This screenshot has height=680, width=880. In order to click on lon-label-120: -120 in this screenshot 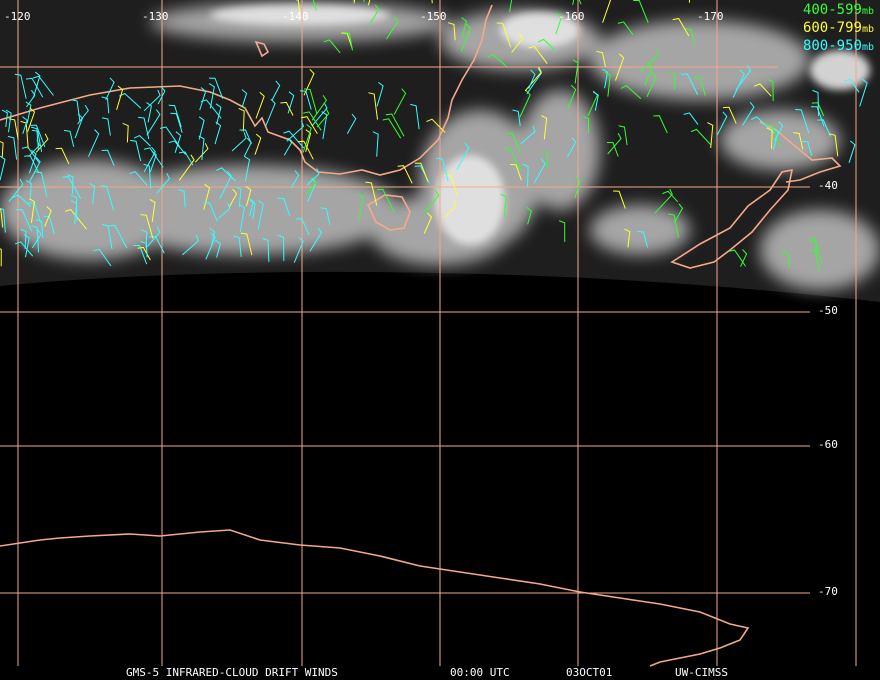, I will do `click(17, 16)`.